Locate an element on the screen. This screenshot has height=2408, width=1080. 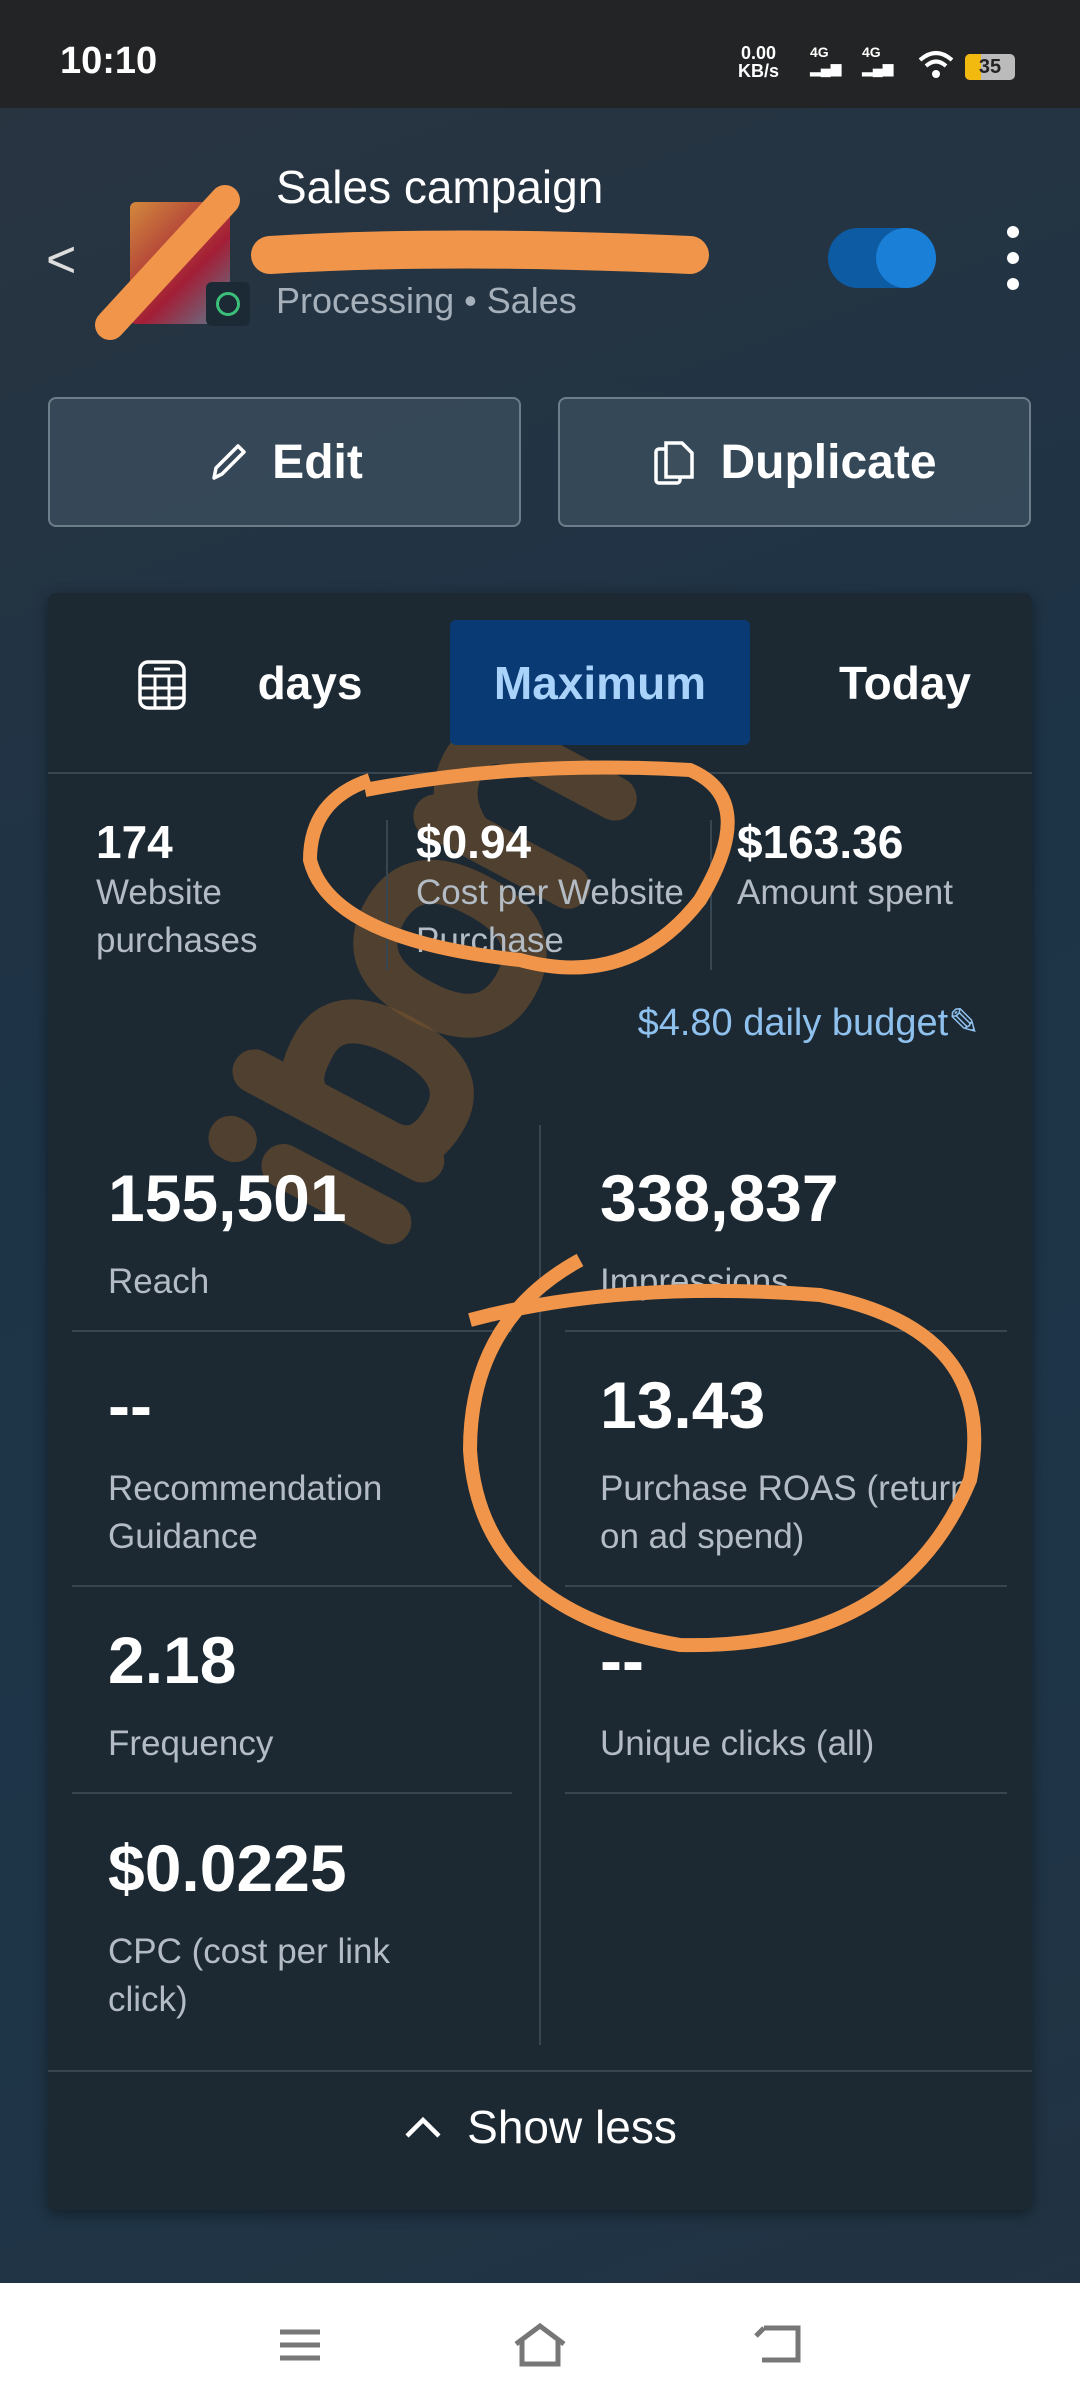
metric-cpc: $0.0225 CPC (cost per link click) is located at coordinates (278, 1927).